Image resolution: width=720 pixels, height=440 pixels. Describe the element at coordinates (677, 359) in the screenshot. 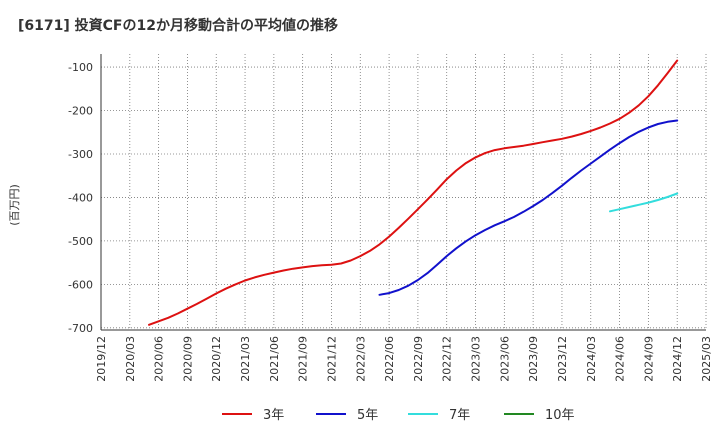

I see `x-tick-label: 2024/12` at that location.